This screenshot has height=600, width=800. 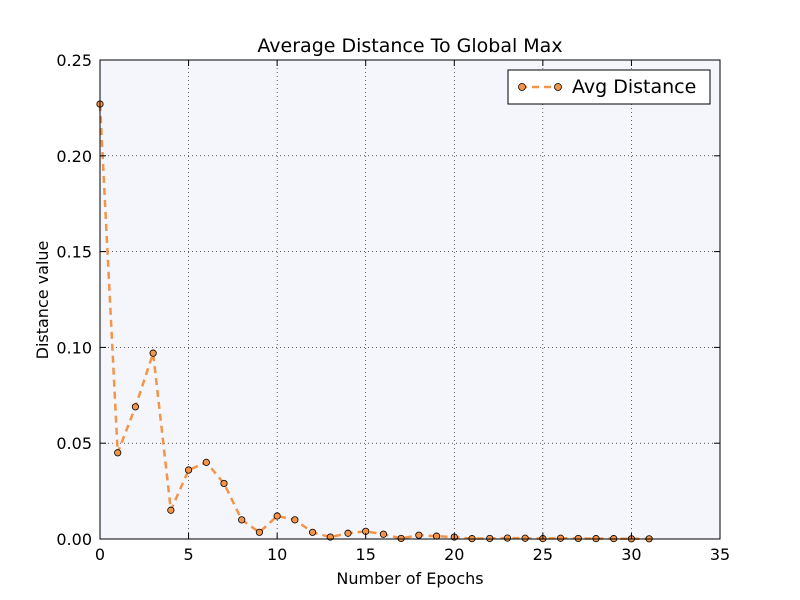 What do you see at coordinates (42, 300) in the screenshot?
I see `y-axis-label: Distance value` at bounding box center [42, 300].